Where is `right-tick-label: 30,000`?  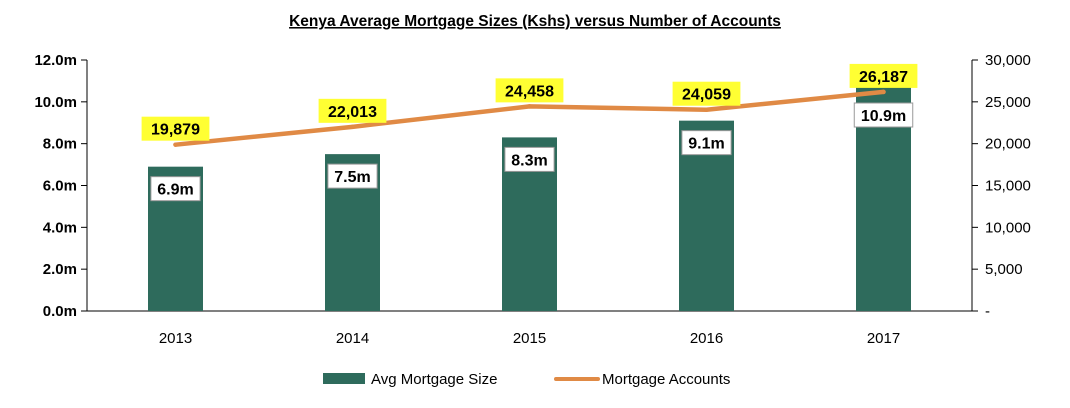
right-tick-label: 30,000 is located at coordinates (1008, 60).